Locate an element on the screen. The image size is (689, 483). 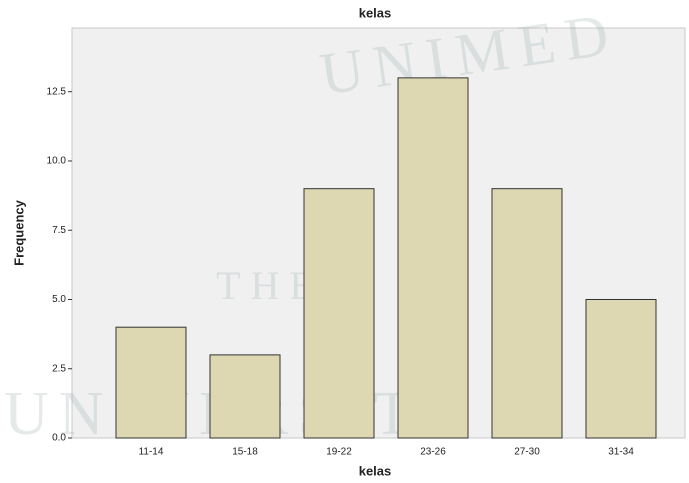
y-tick-label: 5.0 is located at coordinates (59, 299).